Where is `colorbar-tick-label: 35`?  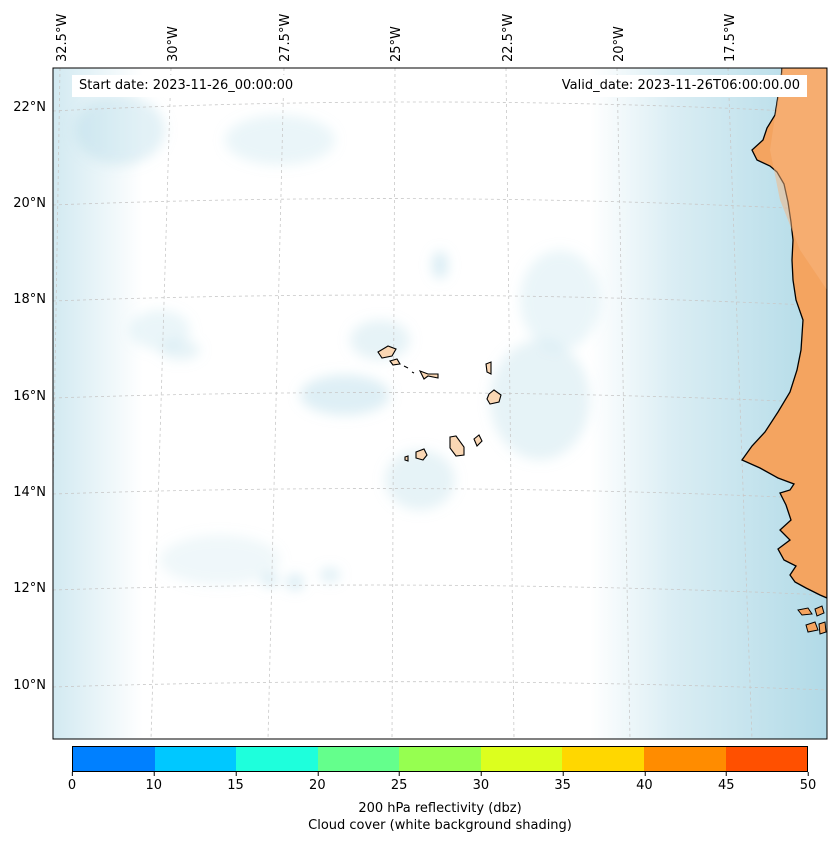
colorbar-tick-label: 35 is located at coordinates (562, 785).